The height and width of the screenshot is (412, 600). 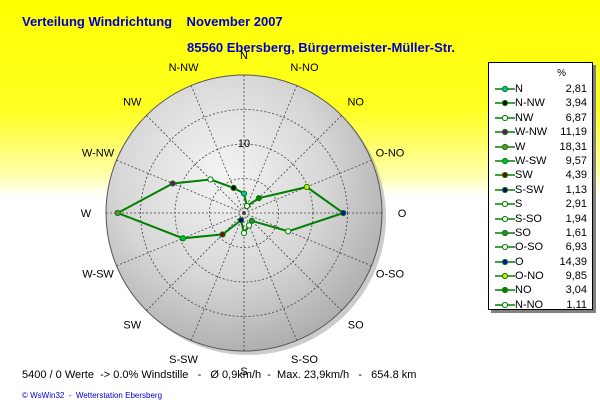 What do you see at coordinates (244, 144) in the screenshot?
I see `ring-label: 10` at bounding box center [244, 144].